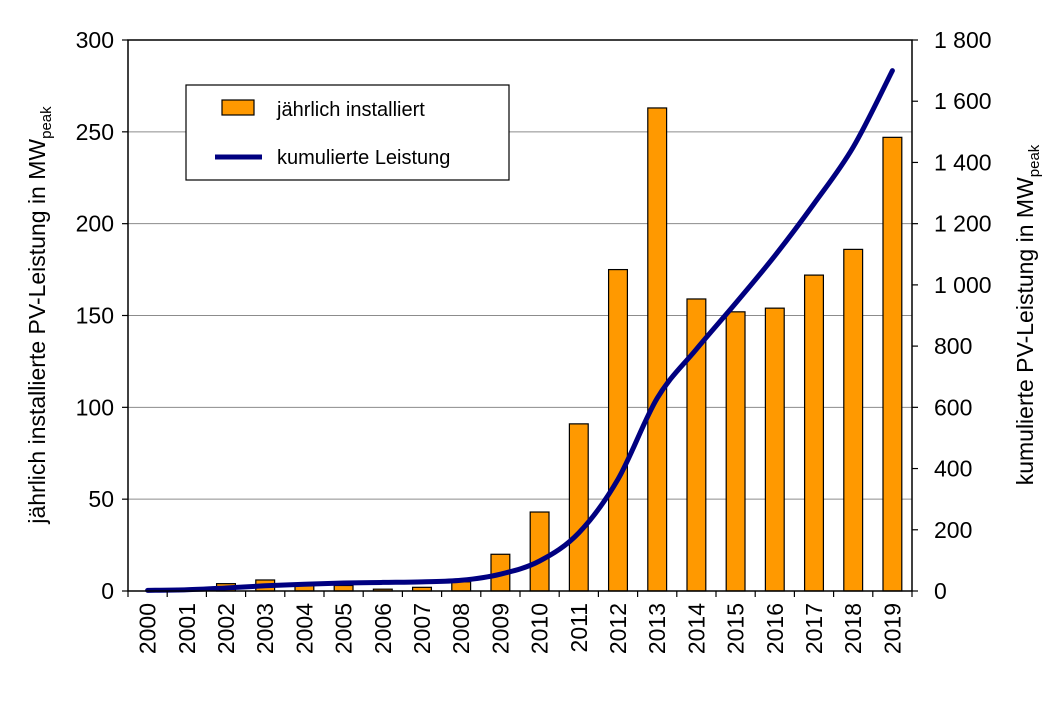 This screenshot has height=708, width=1063. I want to click on left-tick-label: 300, so click(95, 40).